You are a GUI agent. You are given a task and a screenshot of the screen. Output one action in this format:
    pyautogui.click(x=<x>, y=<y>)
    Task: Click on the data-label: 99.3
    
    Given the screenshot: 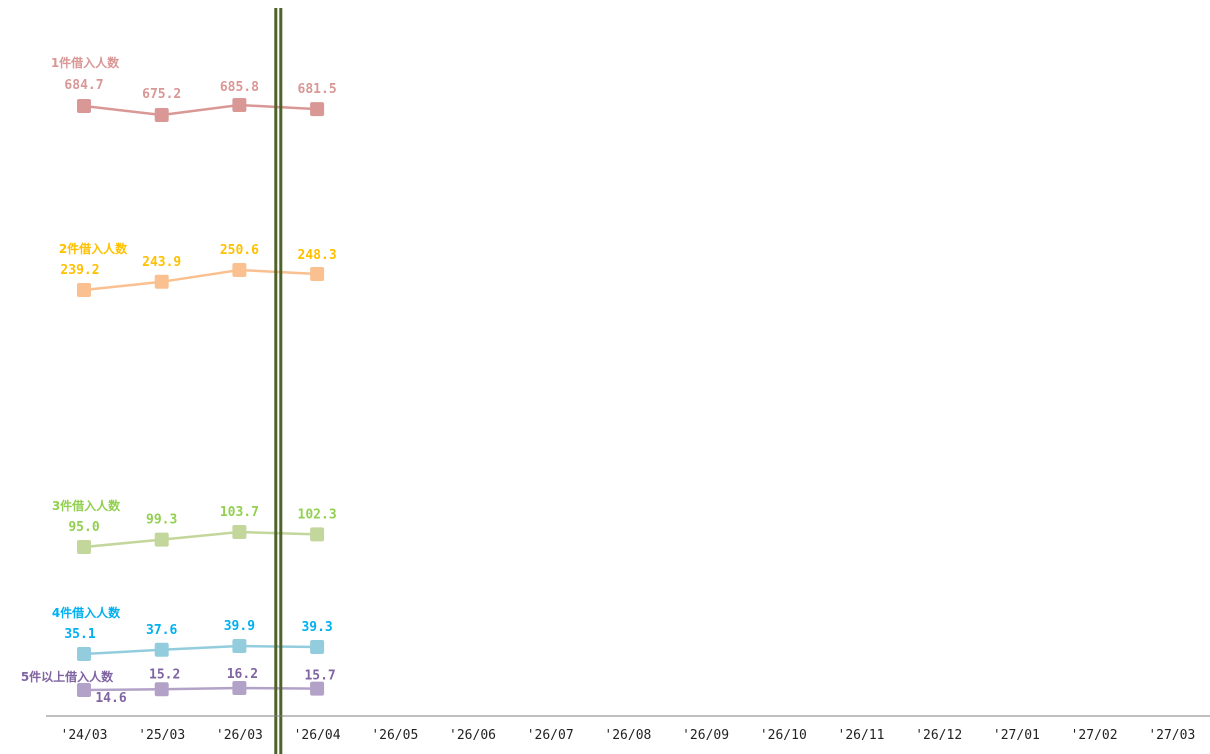 What is the action you would take?
    pyautogui.click(x=161, y=520)
    